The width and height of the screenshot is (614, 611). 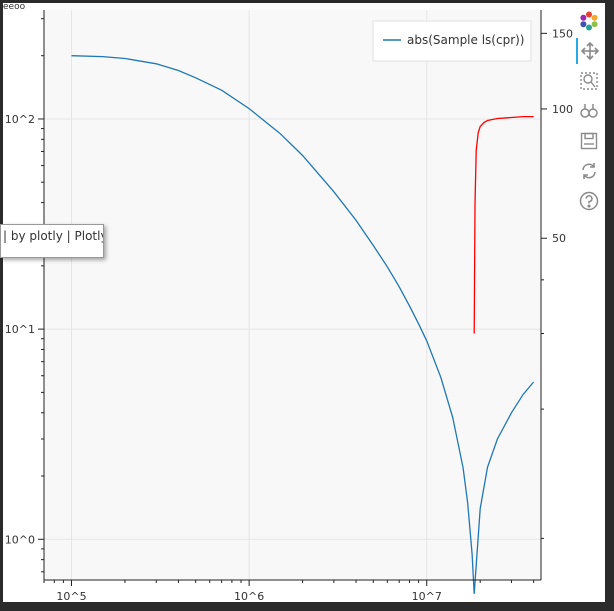 What do you see at coordinates (589, 141) in the screenshot?
I see `save-icon` at bounding box center [589, 141].